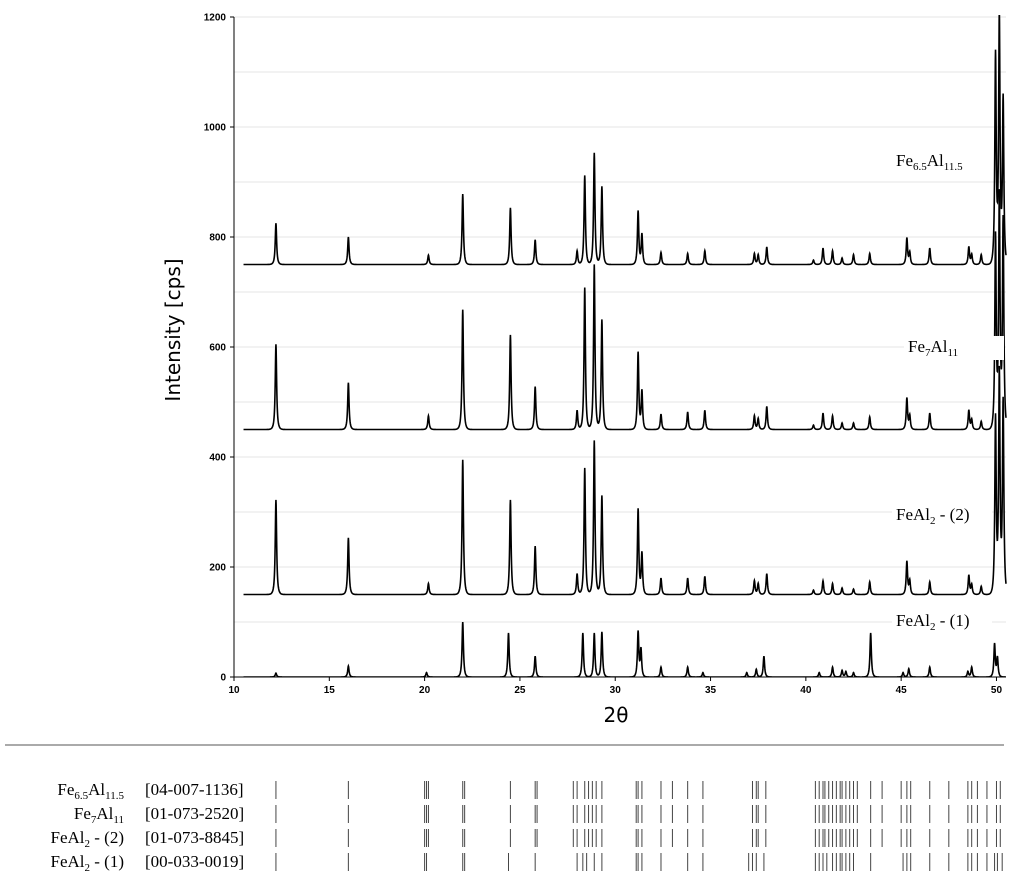  What do you see at coordinates (933, 348) in the screenshot?
I see `series-label: Fe7Al11` at bounding box center [933, 348].